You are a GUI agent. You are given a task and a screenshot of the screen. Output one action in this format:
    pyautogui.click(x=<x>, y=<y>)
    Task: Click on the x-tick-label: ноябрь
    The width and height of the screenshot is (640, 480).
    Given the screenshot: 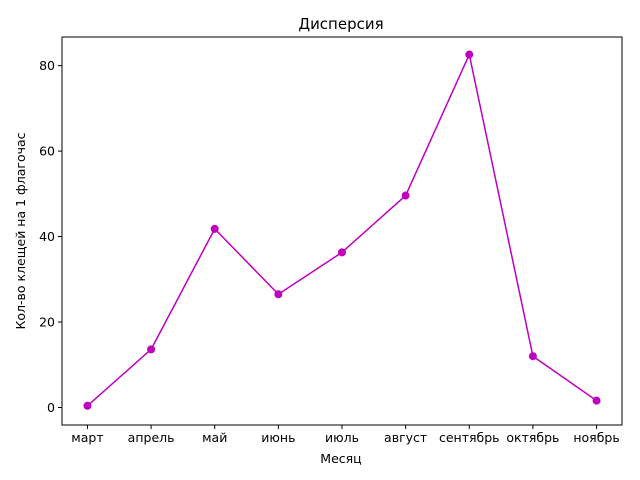 What is the action you would take?
    pyautogui.click(x=596, y=437)
    